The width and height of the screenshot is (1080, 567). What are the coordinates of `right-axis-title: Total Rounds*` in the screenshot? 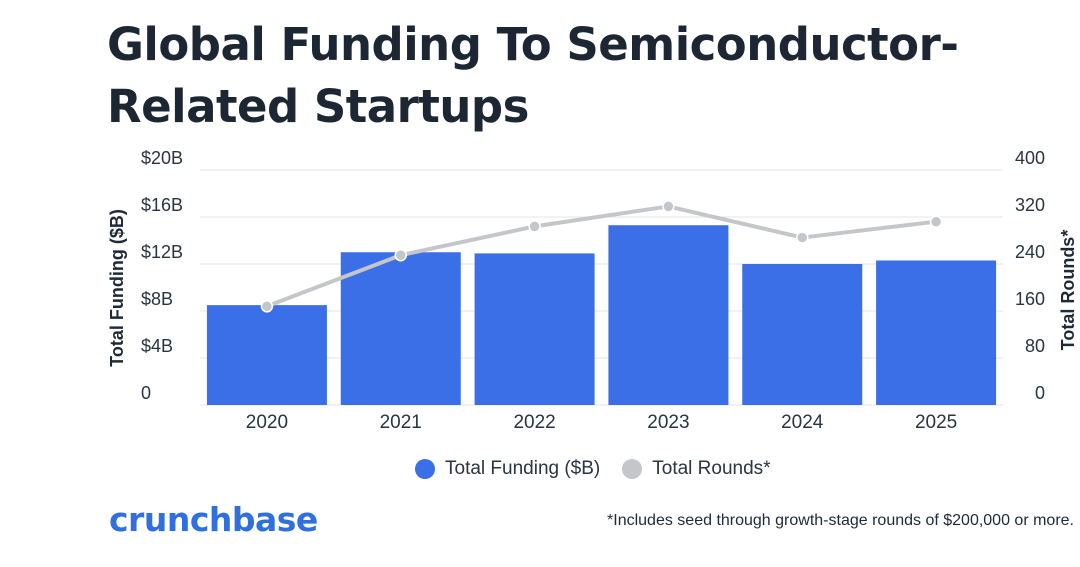 It's located at (1068, 290).